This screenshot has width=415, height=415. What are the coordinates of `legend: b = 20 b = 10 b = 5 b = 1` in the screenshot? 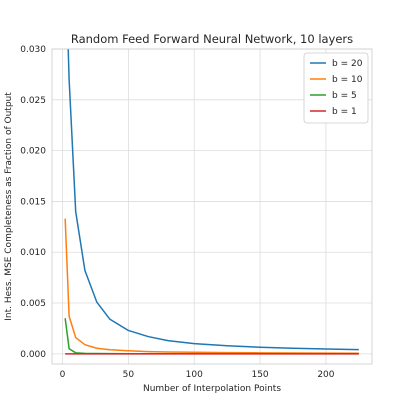 It's located at (336, 88).